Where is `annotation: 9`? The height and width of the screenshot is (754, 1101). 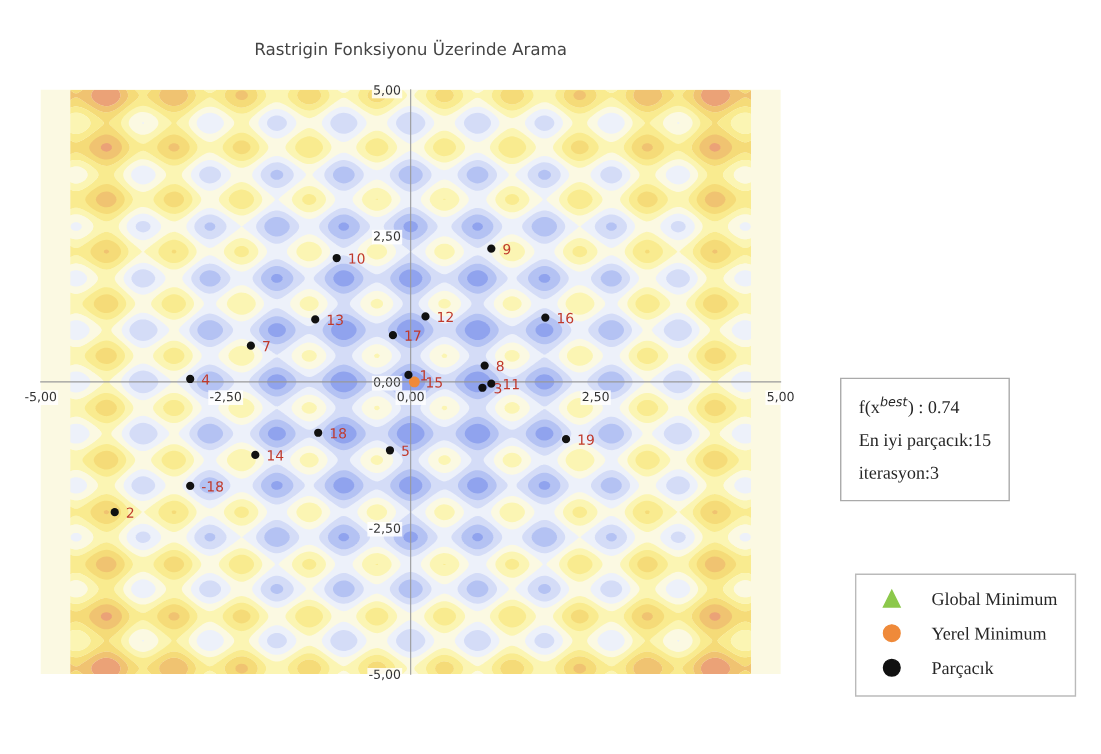 annotation: 9 is located at coordinates (507, 249).